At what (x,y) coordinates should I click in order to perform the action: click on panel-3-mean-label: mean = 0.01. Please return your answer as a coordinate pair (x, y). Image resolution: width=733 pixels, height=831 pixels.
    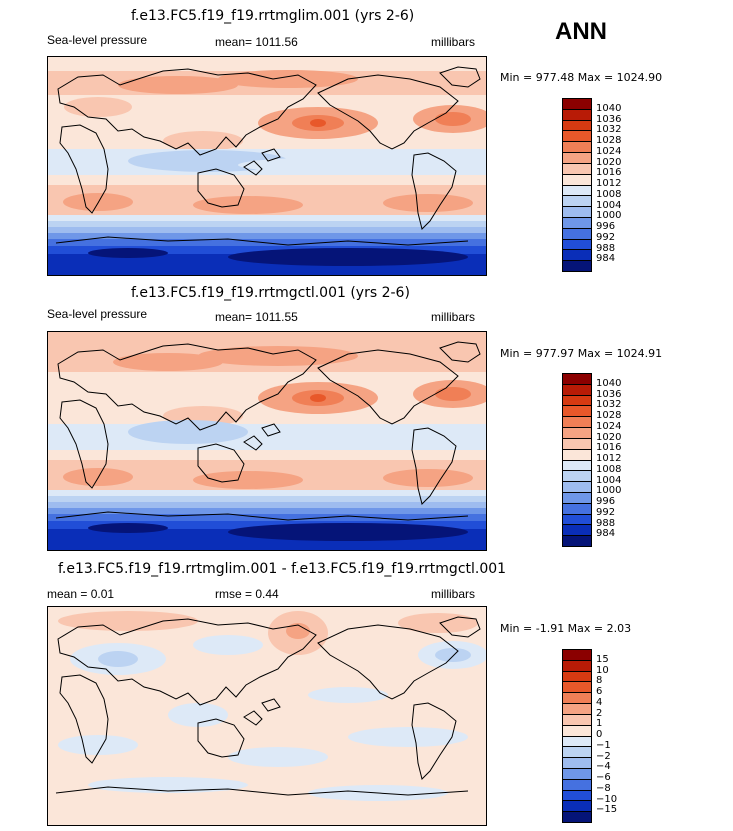
    Looking at the image, I should click on (81, 594).